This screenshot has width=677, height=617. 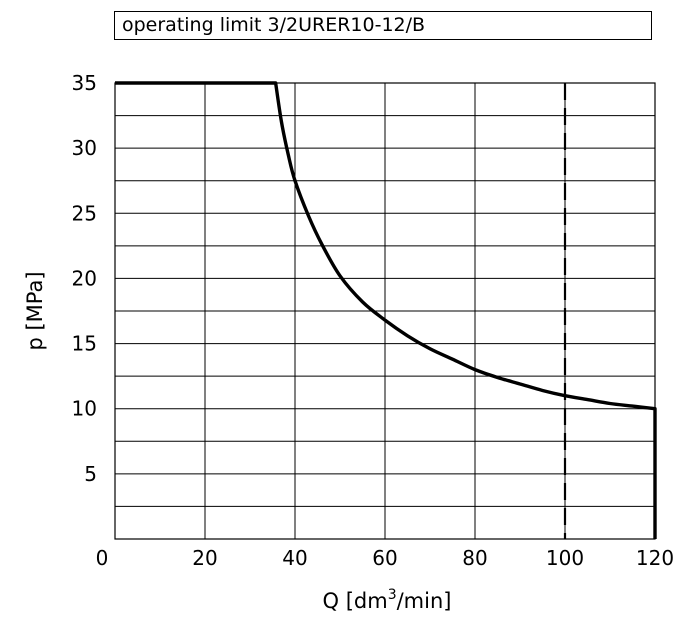 I want to click on x-axis-label-tail: /min], so click(x=424, y=601).